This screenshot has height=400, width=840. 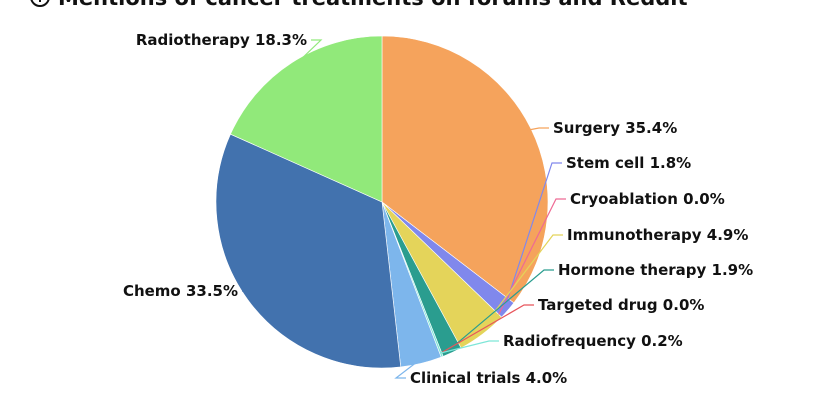 What do you see at coordinates (655, 270) in the screenshot?
I see `label-hormone-therapy: Hormone therapy 1.9%` at bounding box center [655, 270].